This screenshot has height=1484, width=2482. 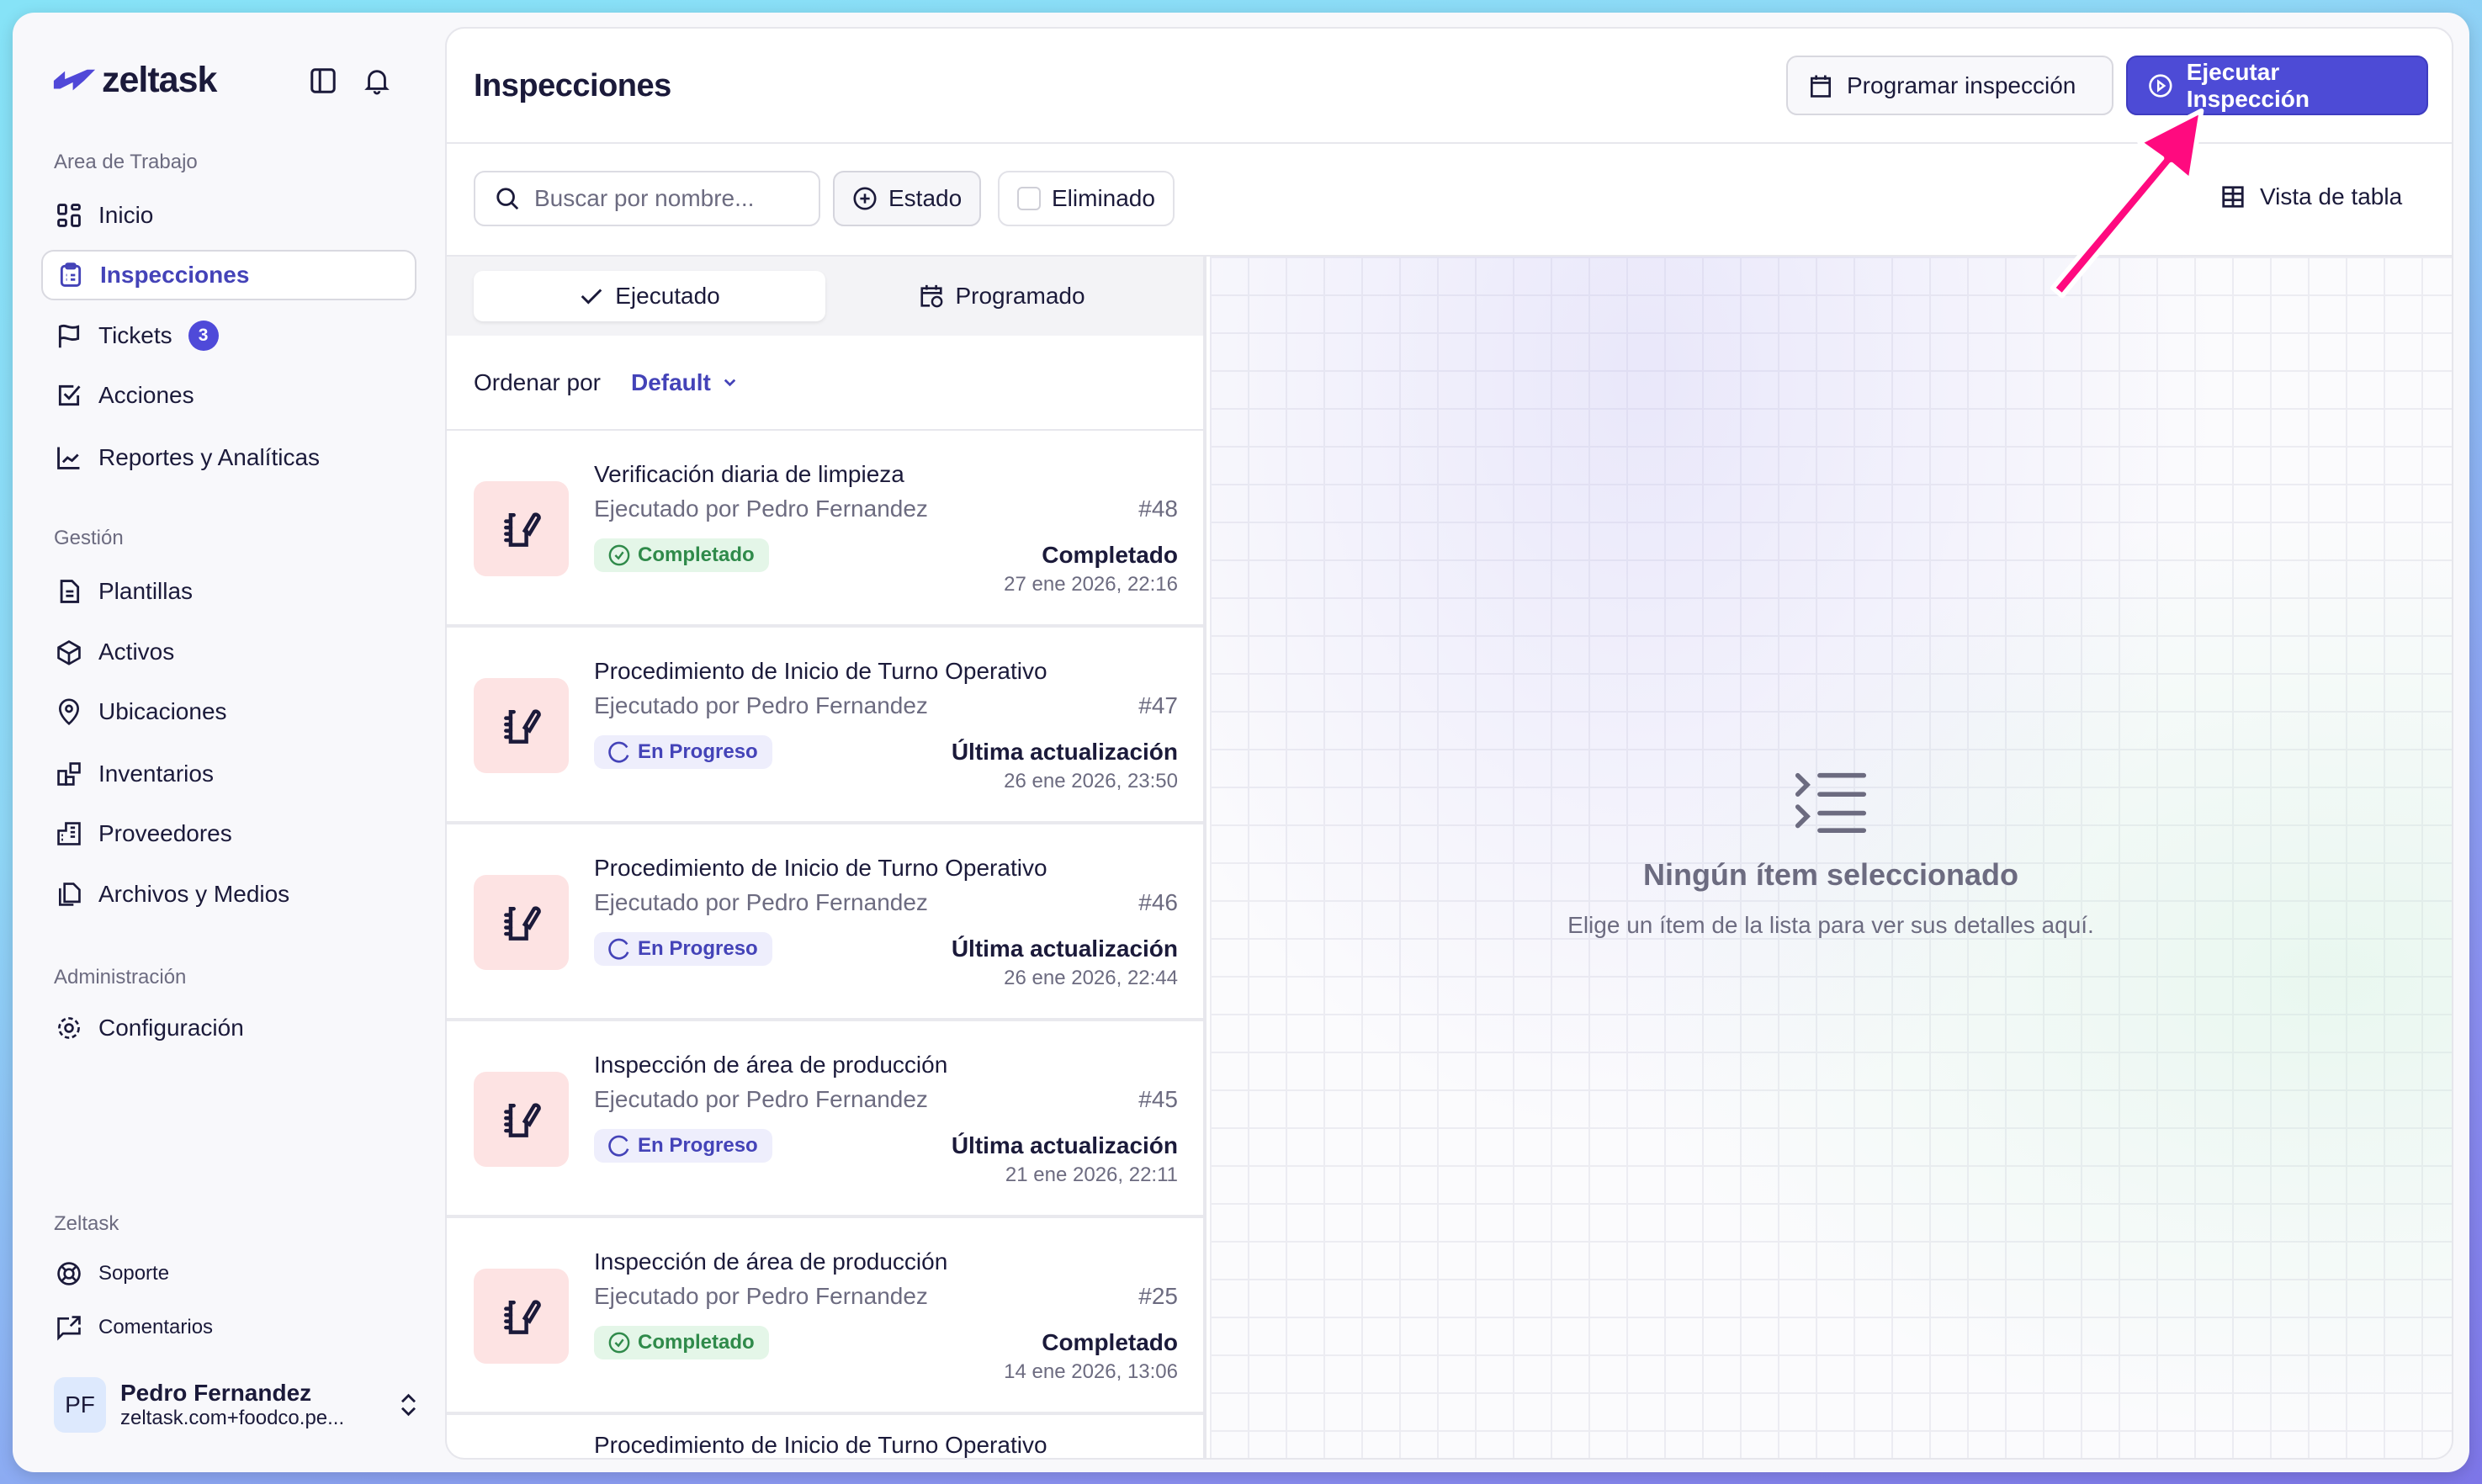 What do you see at coordinates (2277, 85) in the screenshot?
I see `run-inspection-button: Ejecutar Inspección` at bounding box center [2277, 85].